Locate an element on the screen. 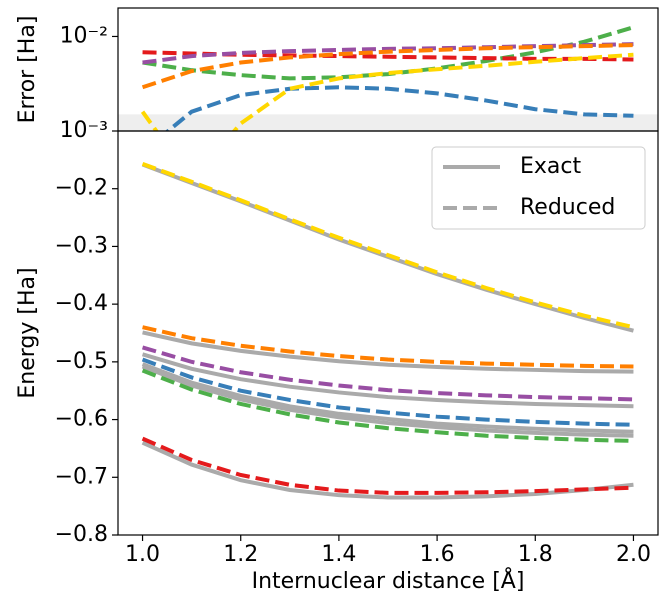  x-tick-label: 1.8 is located at coordinates (535, 554).